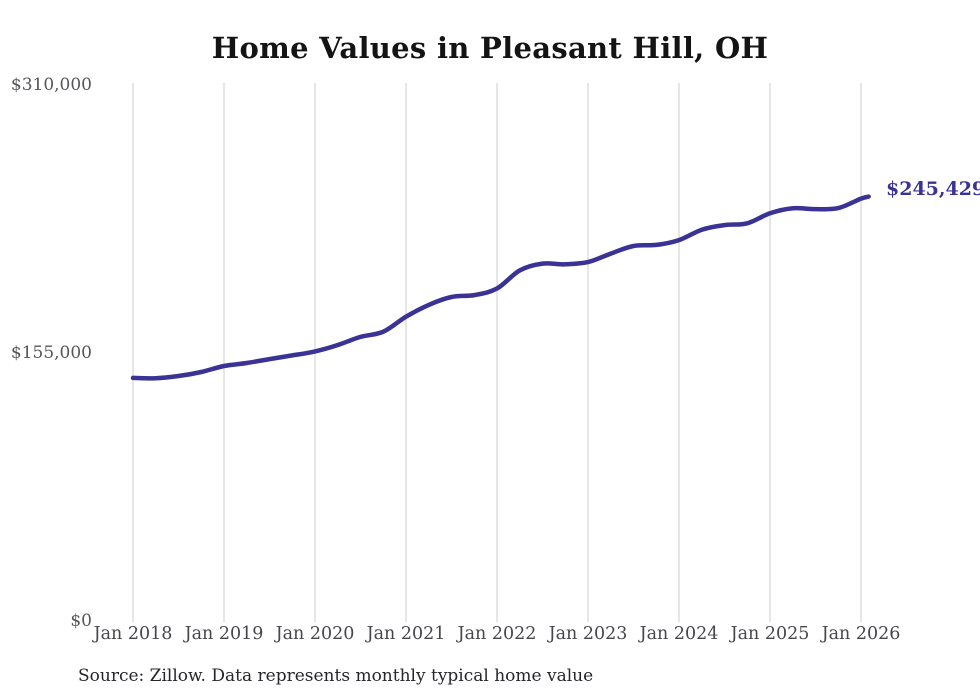 Image resolution: width=980 pixels, height=699 pixels. Describe the element at coordinates (133, 634) in the screenshot. I see `x-axis-tick: Jan 2018` at that location.